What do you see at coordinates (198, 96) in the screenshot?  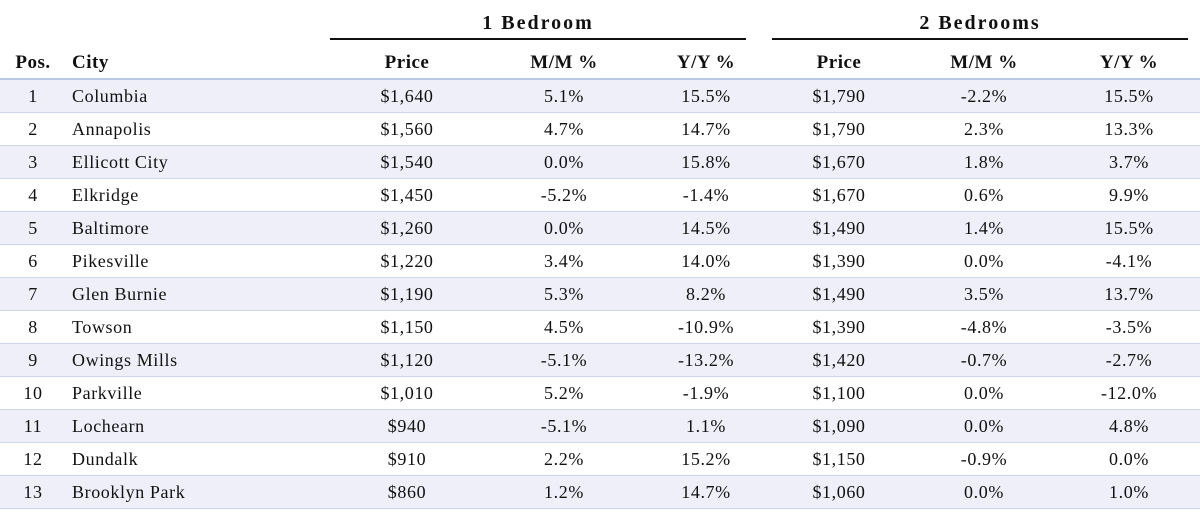 I see `cell-city: Columbia` at bounding box center [198, 96].